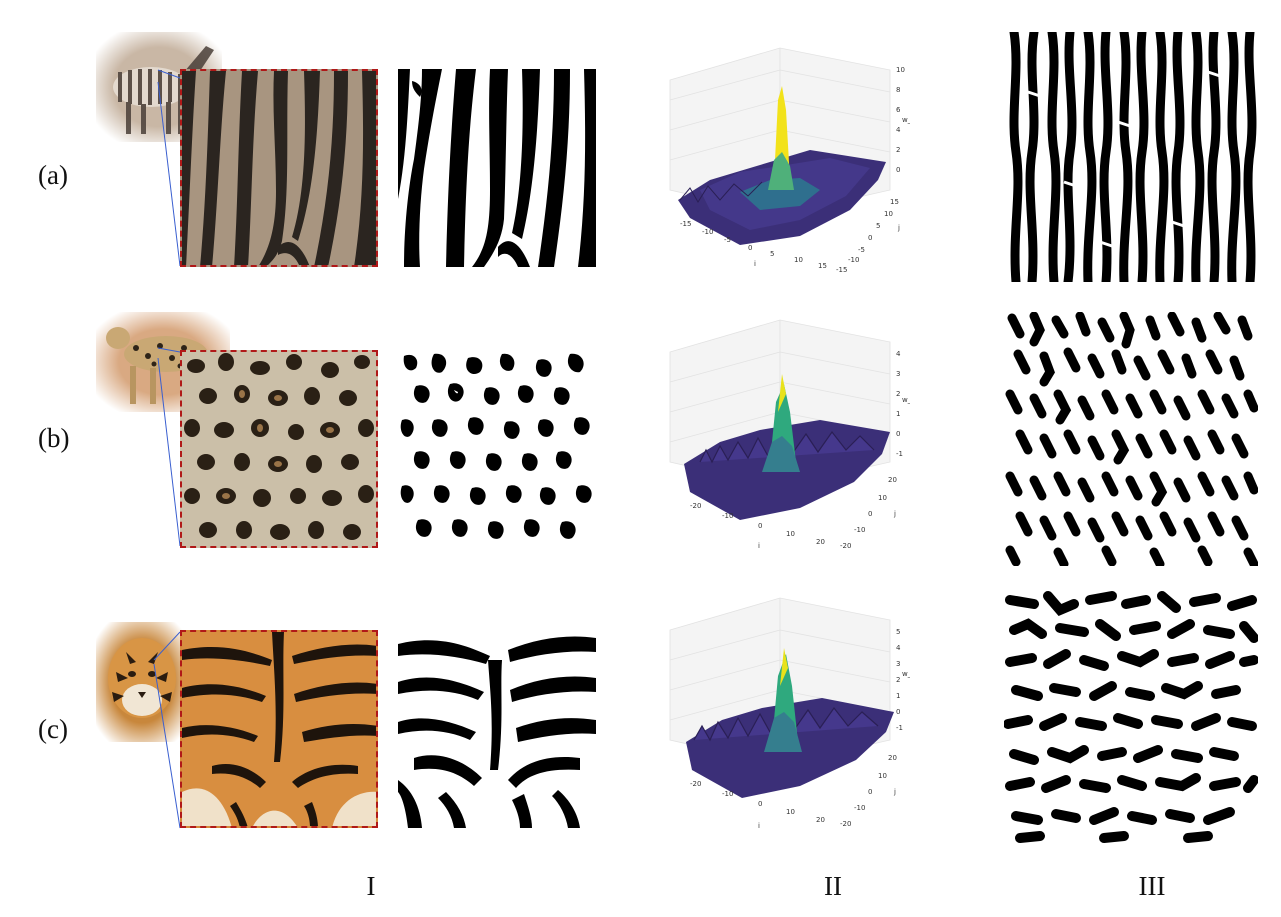 This screenshot has height=917, width=1281. I want to click on tiger-binary-pattern, so click(497, 729).